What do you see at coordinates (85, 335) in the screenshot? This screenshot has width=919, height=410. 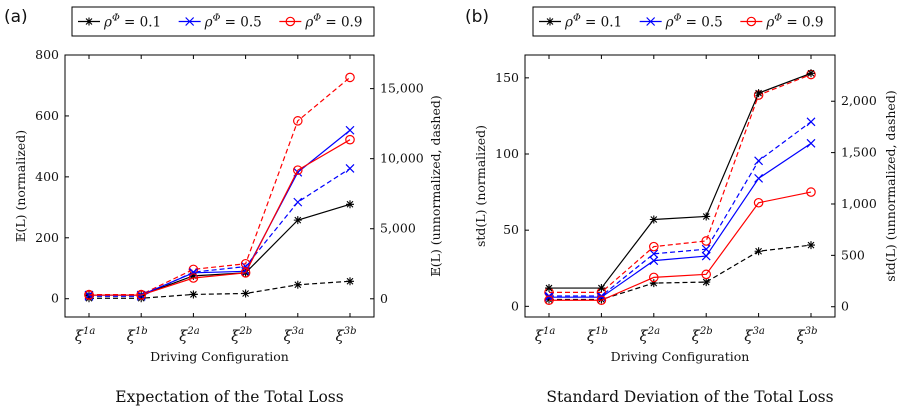 I see `x-tick-label: ξ1a` at bounding box center [85, 335].